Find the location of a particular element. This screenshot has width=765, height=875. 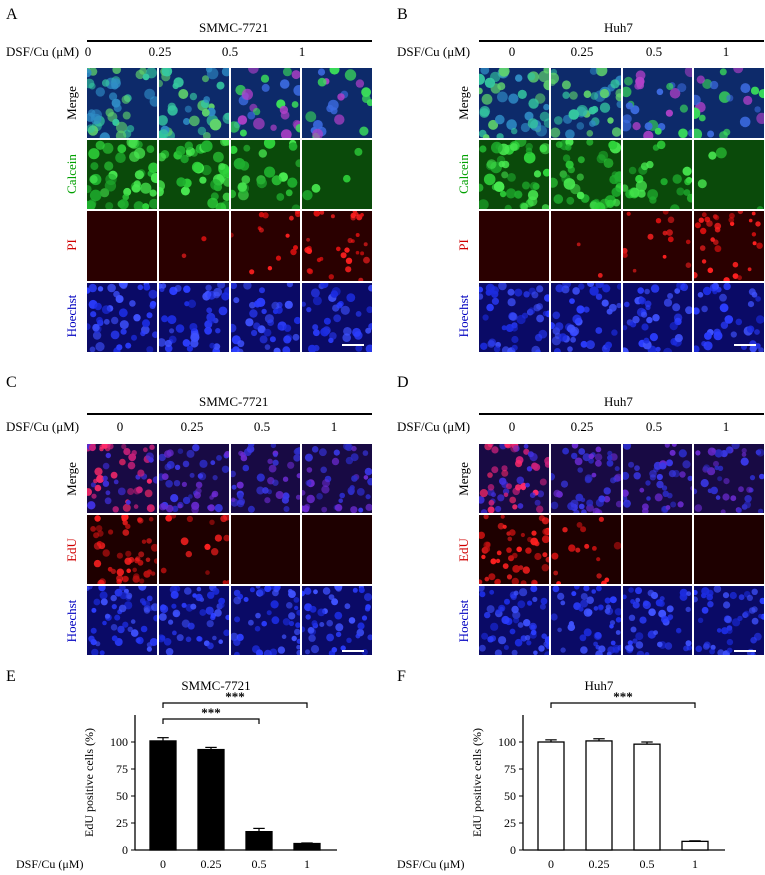

panel-d-row-hoechst: Hoechst is located at coordinates (463, 621).